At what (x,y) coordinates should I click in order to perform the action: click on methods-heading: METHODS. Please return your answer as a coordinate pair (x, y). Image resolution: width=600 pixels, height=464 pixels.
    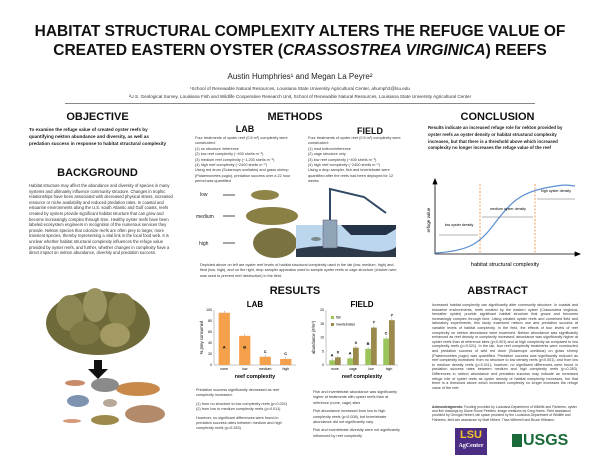
    Looking at the image, I should click on (295, 117).